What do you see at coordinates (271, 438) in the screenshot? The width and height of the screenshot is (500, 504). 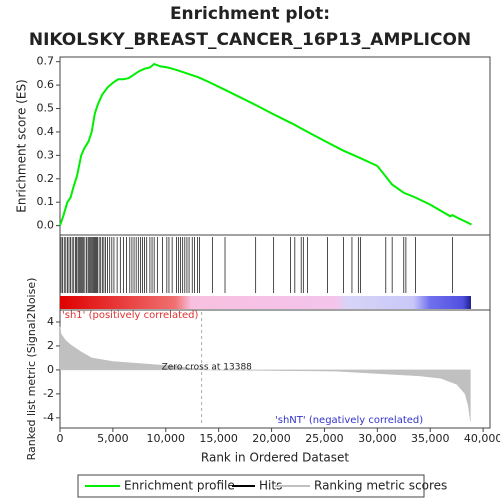 I see `x-tick-label: 20,000` at bounding box center [271, 438].